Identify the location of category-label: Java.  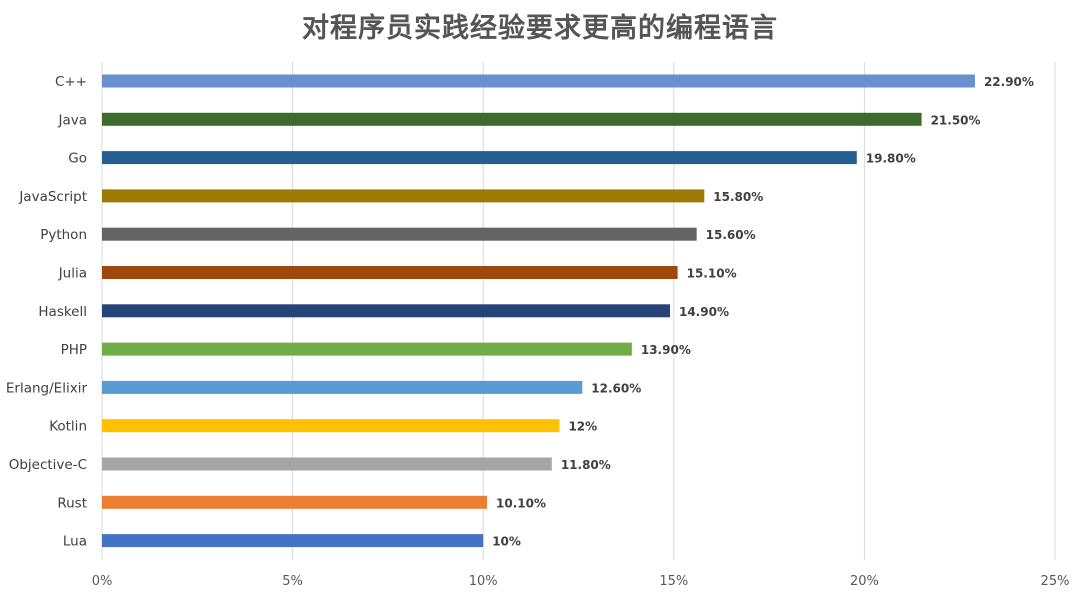
(72, 120).